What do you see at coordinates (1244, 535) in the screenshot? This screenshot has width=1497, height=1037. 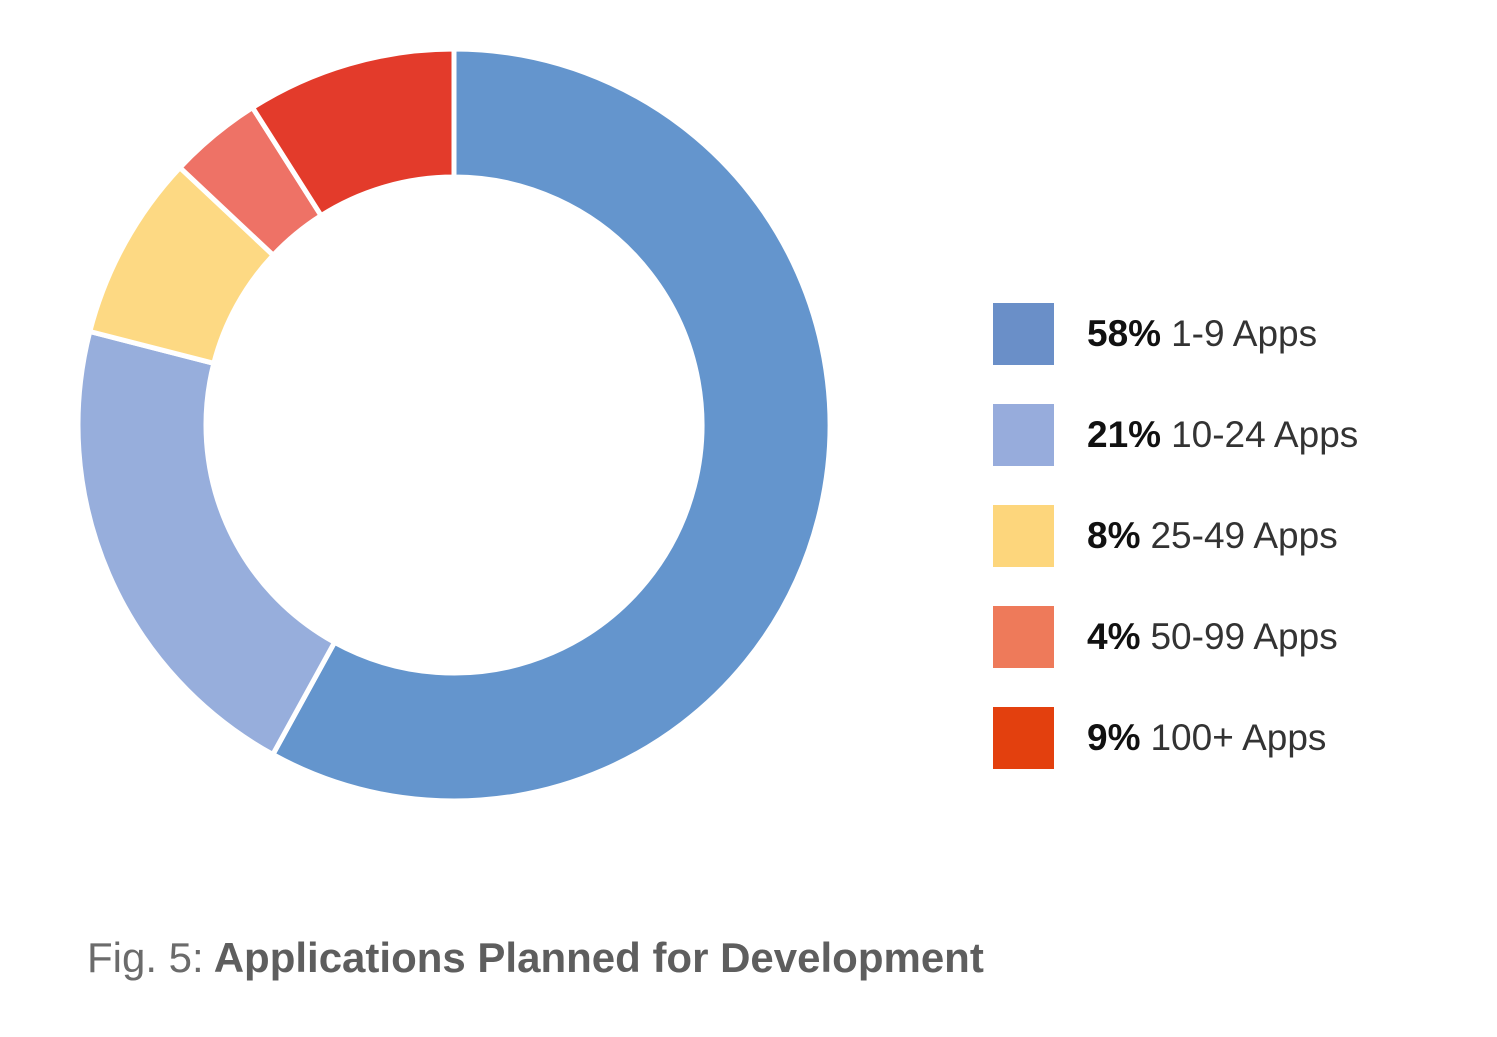 I see `legend-label: 25-49 Apps` at bounding box center [1244, 535].